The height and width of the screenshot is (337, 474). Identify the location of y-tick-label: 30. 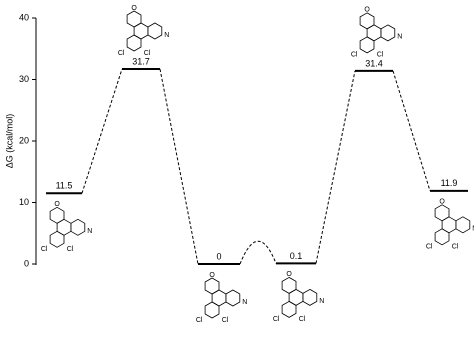
(24, 79).